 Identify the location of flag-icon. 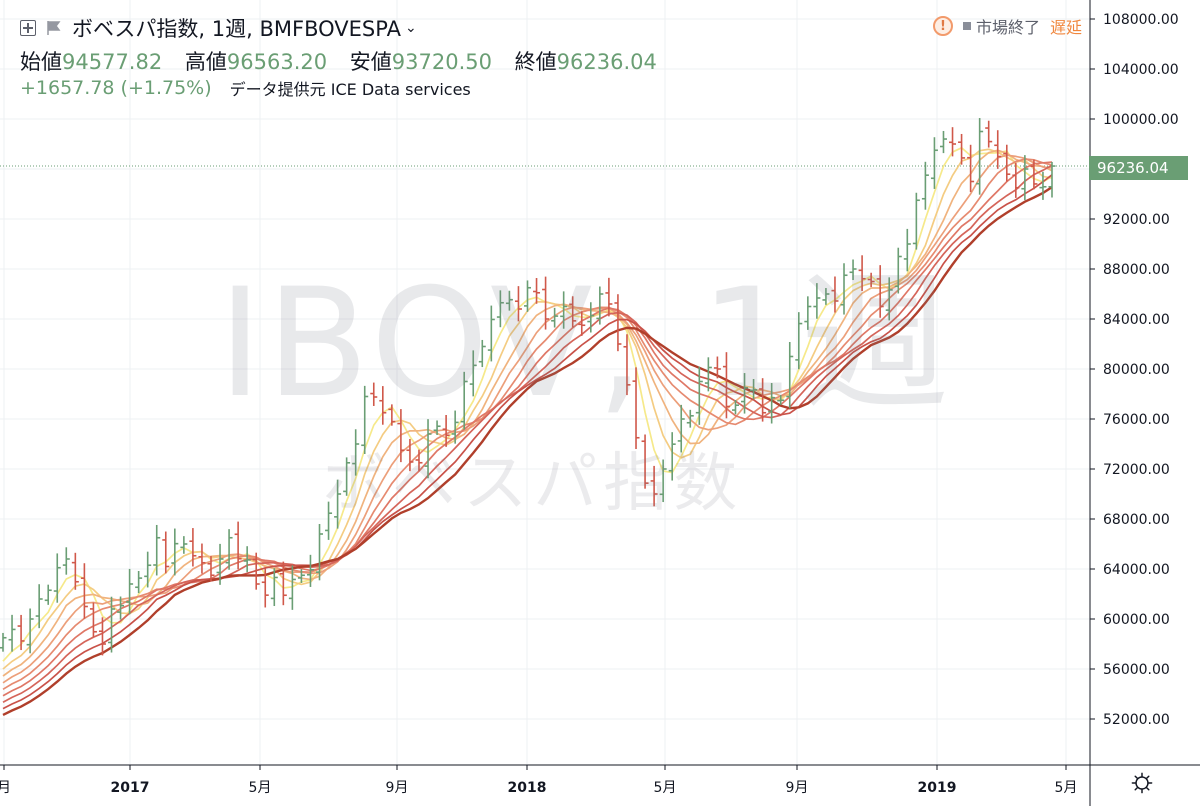
(54, 28).